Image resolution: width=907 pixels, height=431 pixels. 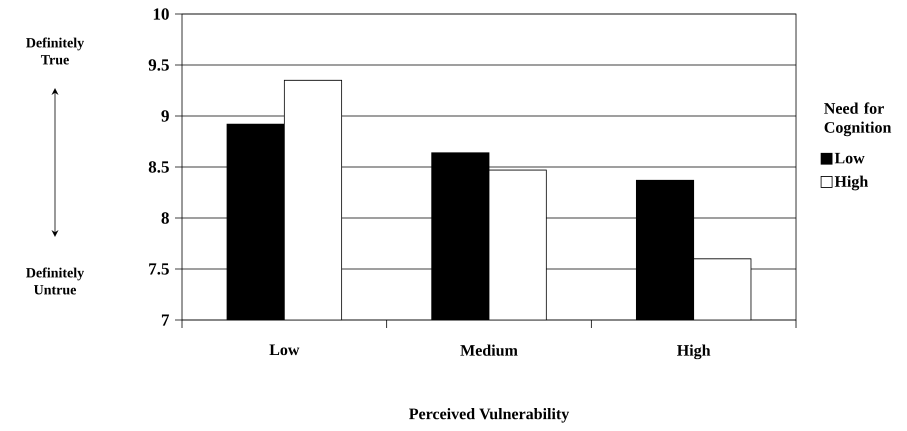 What do you see at coordinates (166, 320) in the screenshot?
I see `y-tick-label: 7` at bounding box center [166, 320].